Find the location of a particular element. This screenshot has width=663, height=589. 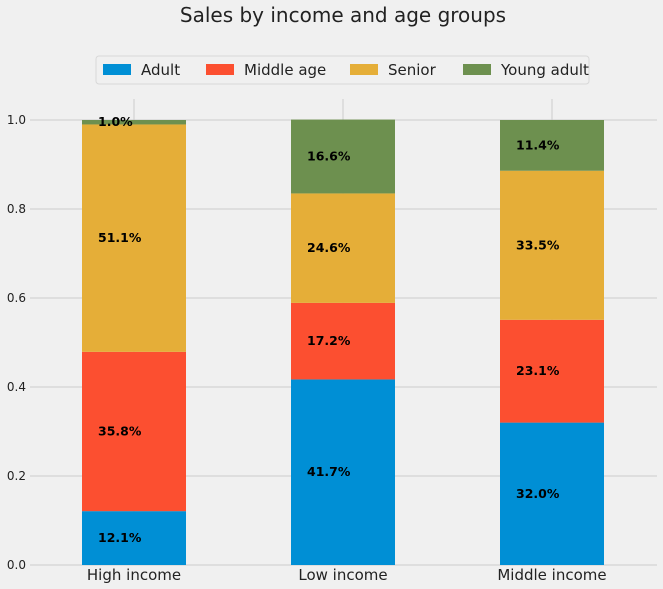

data-label: 16.6% is located at coordinates (329, 155).